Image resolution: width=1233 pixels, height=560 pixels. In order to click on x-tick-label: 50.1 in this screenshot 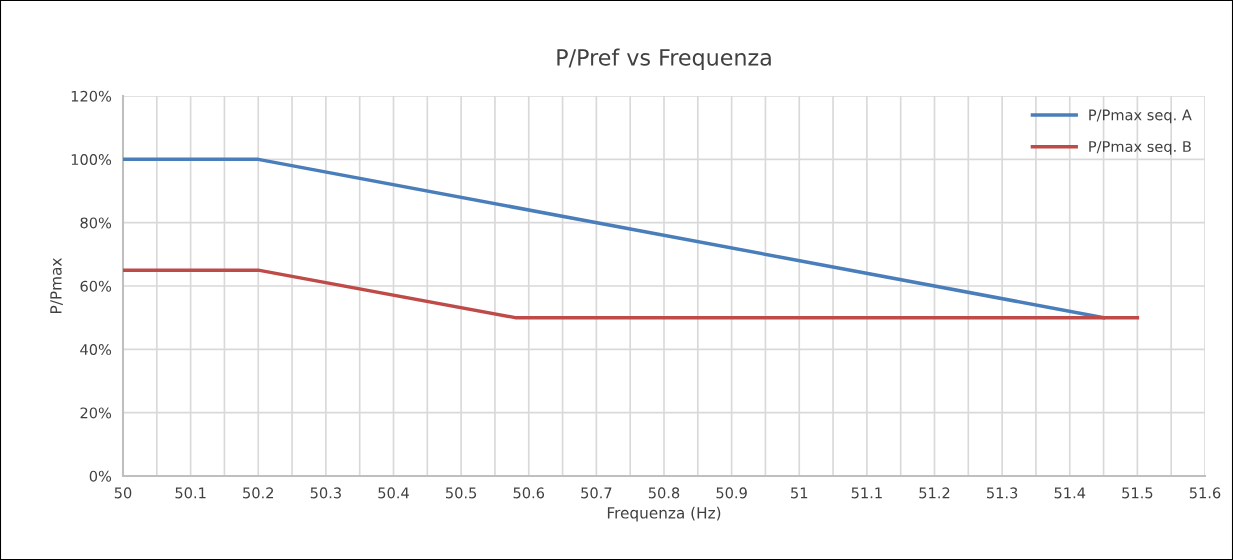, I will do `click(190, 493)`.